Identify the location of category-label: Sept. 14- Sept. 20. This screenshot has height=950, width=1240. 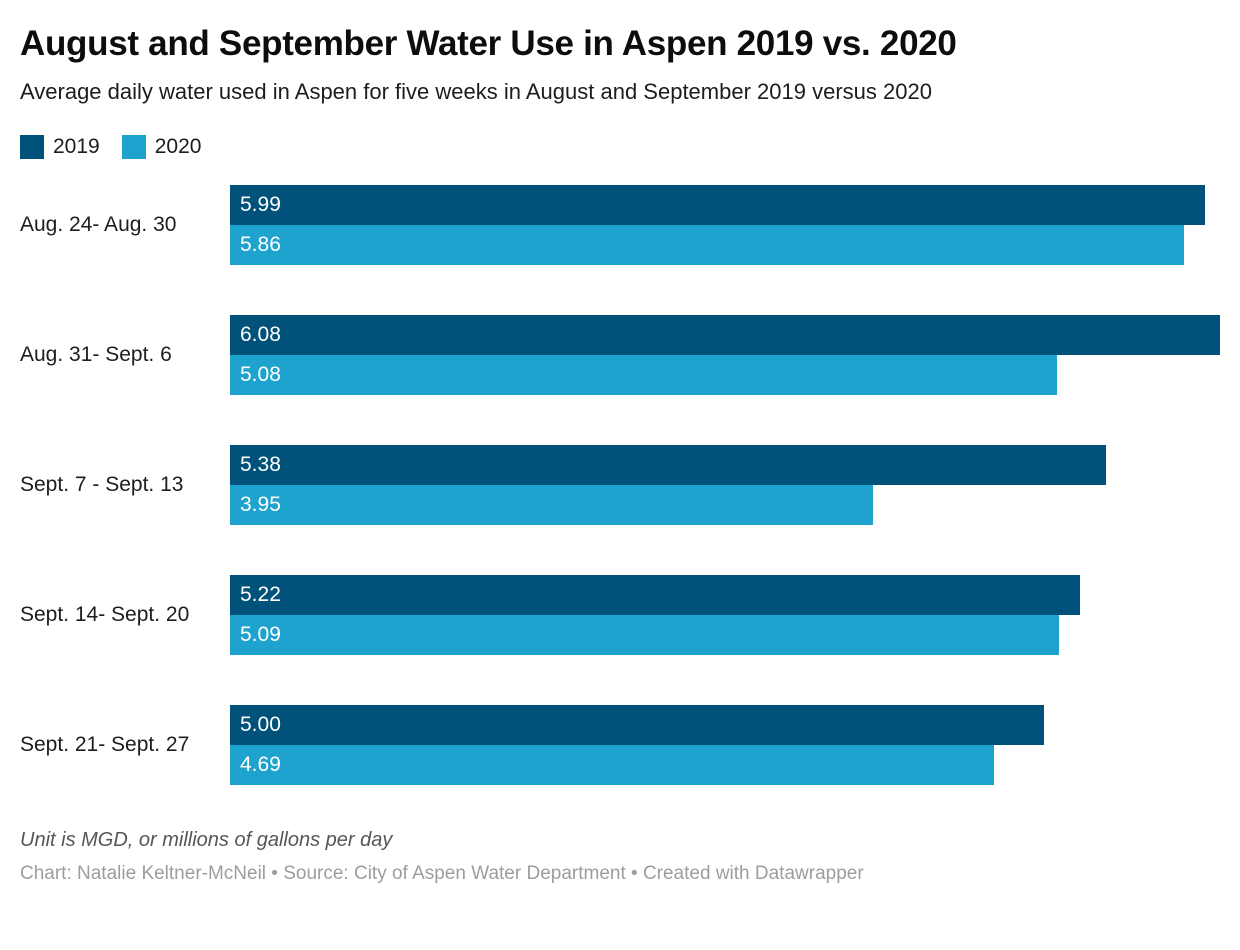
(105, 614).